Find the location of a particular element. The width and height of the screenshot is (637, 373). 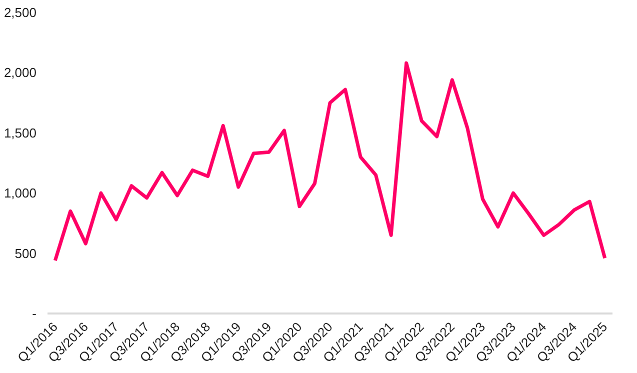

y-tick-label: 2,000 is located at coordinates (20, 72).